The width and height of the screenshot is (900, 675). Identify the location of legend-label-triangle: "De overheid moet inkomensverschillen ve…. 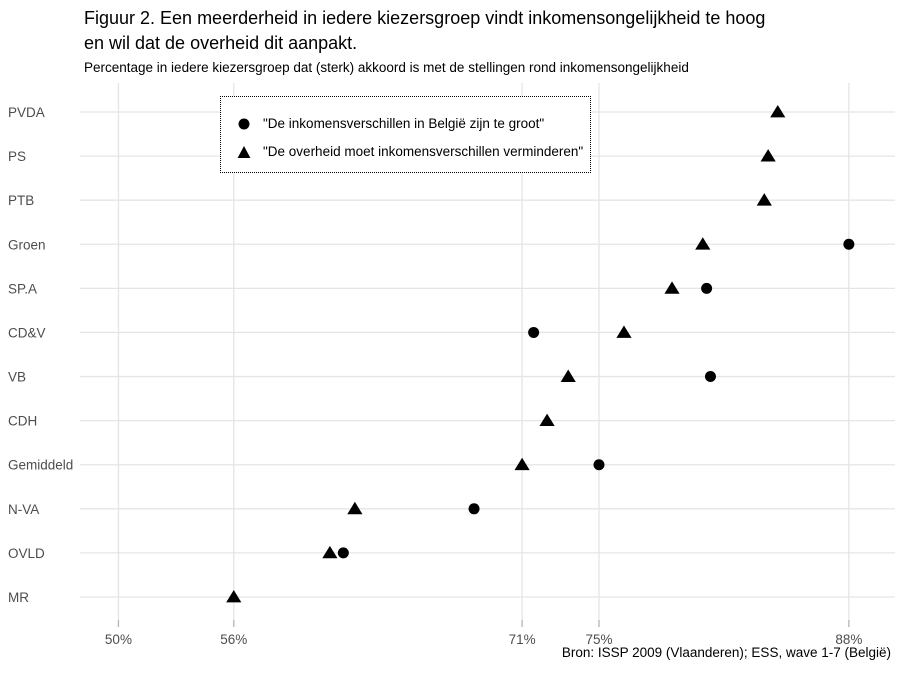
(423, 151).